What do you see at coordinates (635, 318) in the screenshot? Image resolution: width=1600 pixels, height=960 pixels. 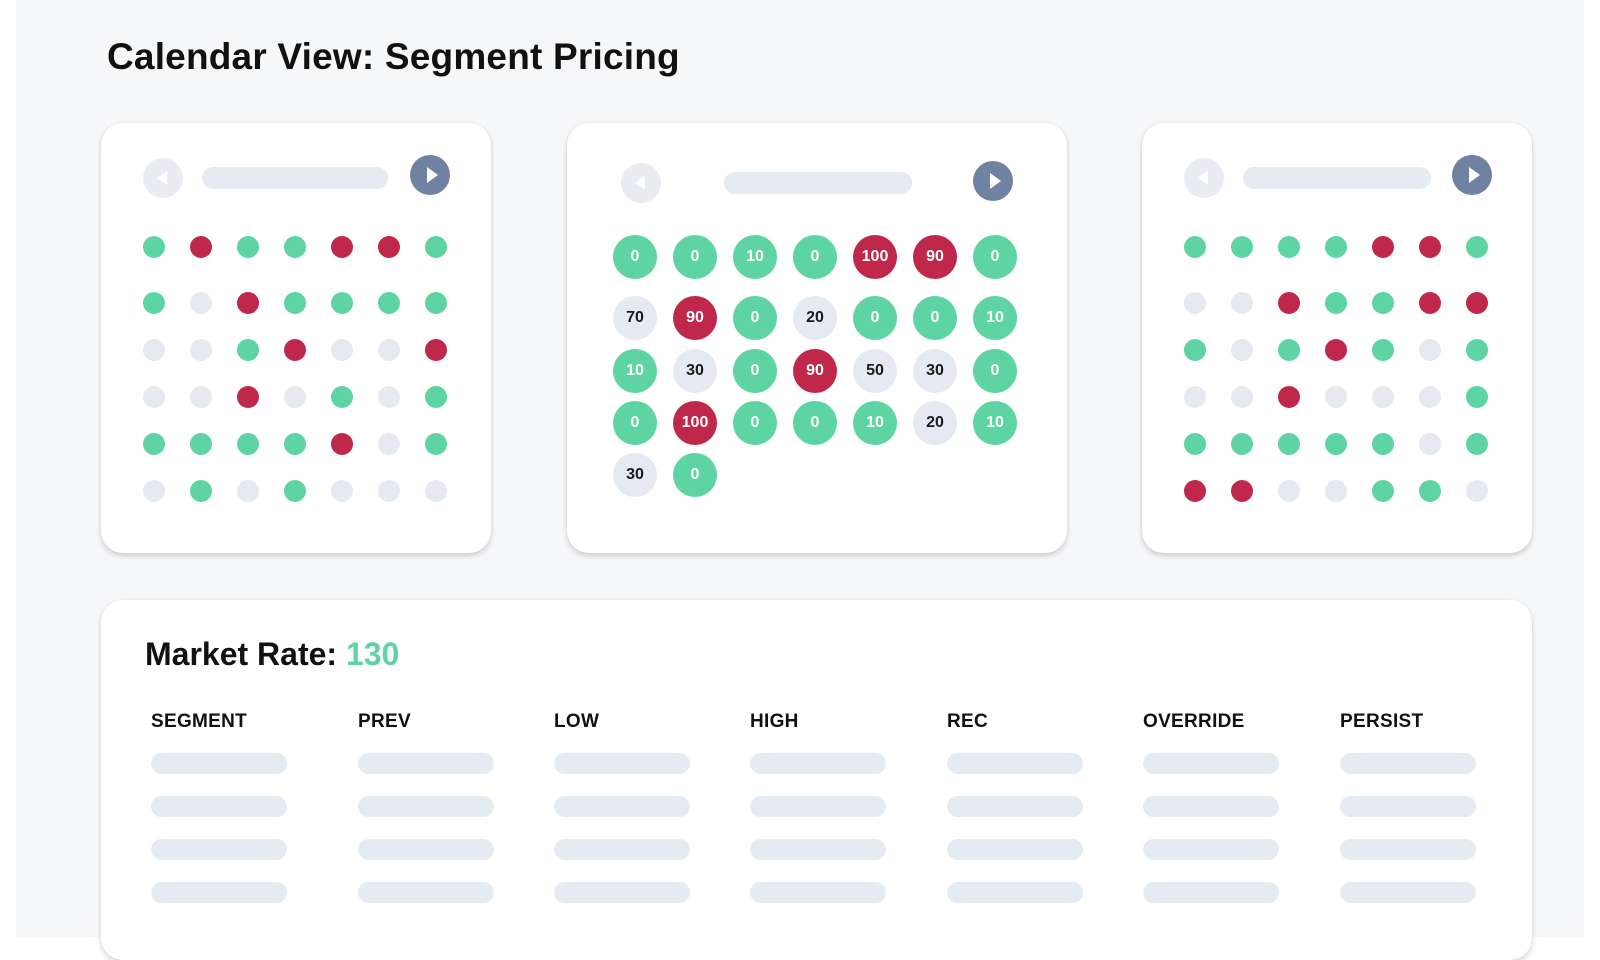 I see `calendar-day-cell: 70` at bounding box center [635, 318].